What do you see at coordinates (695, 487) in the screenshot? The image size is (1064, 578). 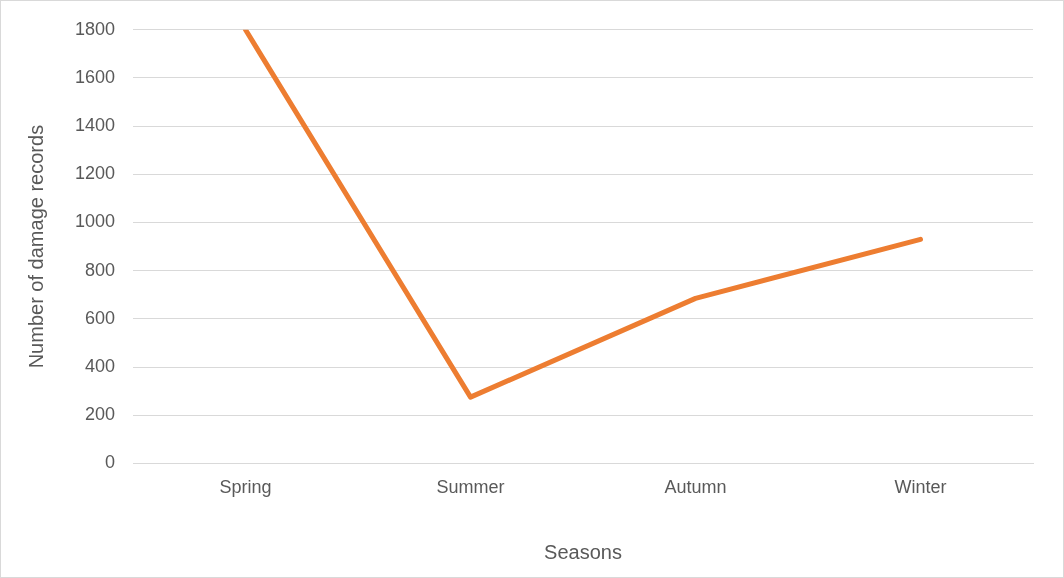 I see `x-tick-label: Autumn` at bounding box center [695, 487].